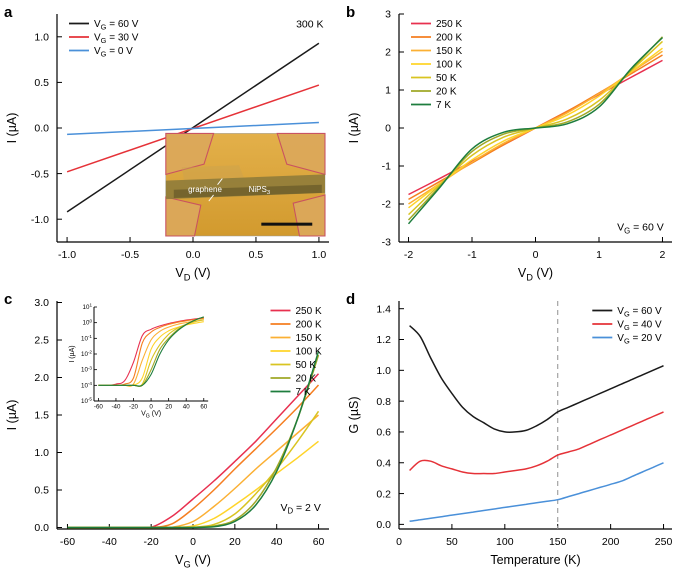  What do you see at coordinates (599, 255) in the screenshot?
I see `x-tick-label: 1` at bounding box center [599, 255].